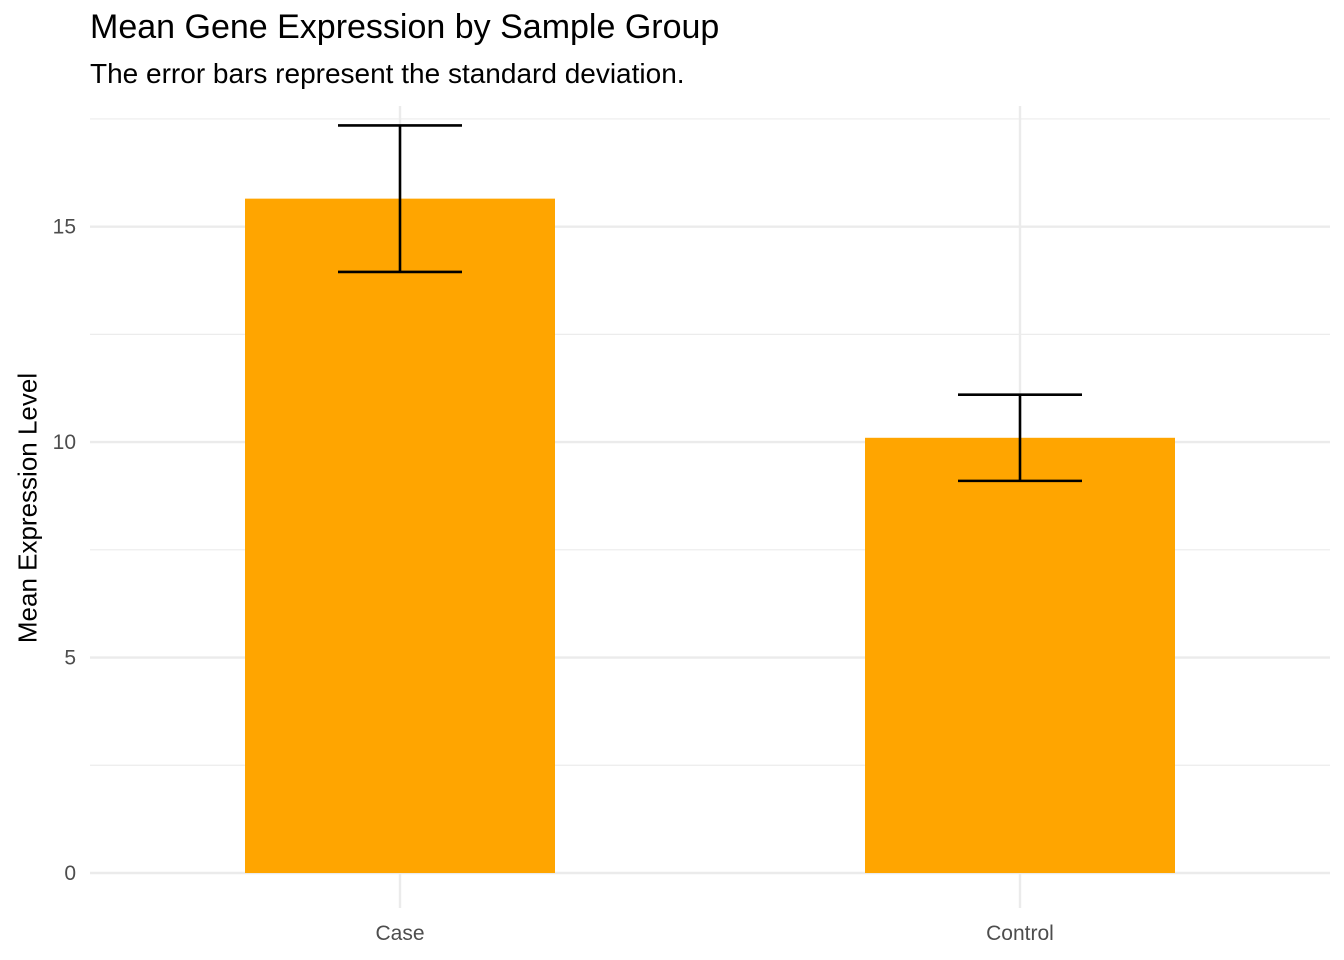 This screenshot has width=1344, height=960. Describe the element at coordinates (64, 227) in the screenshot. I see `y-tick-label: 15` at that location.